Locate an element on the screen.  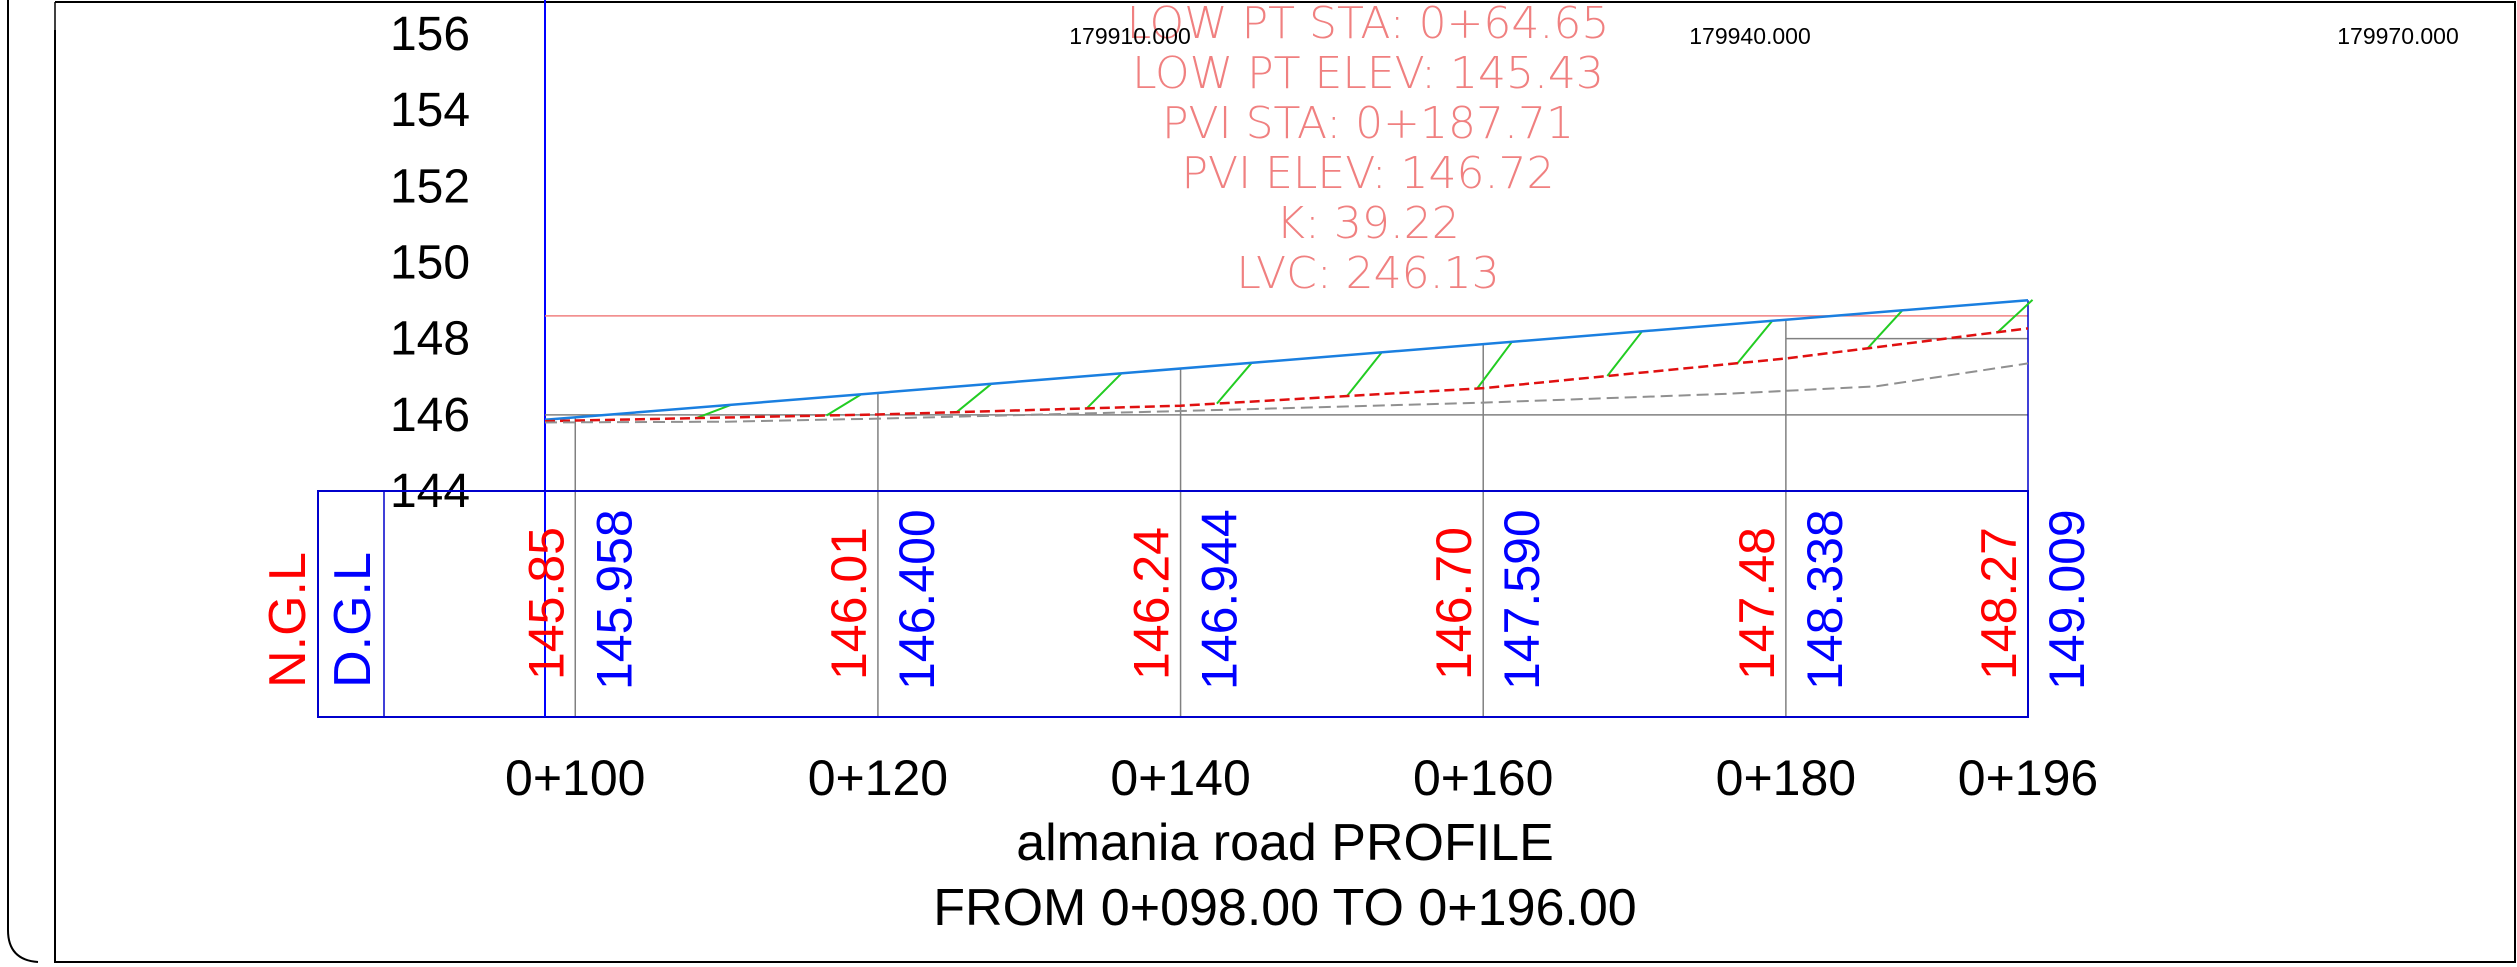
ngl-value: 145.85 is located at coordinates (546, 603).